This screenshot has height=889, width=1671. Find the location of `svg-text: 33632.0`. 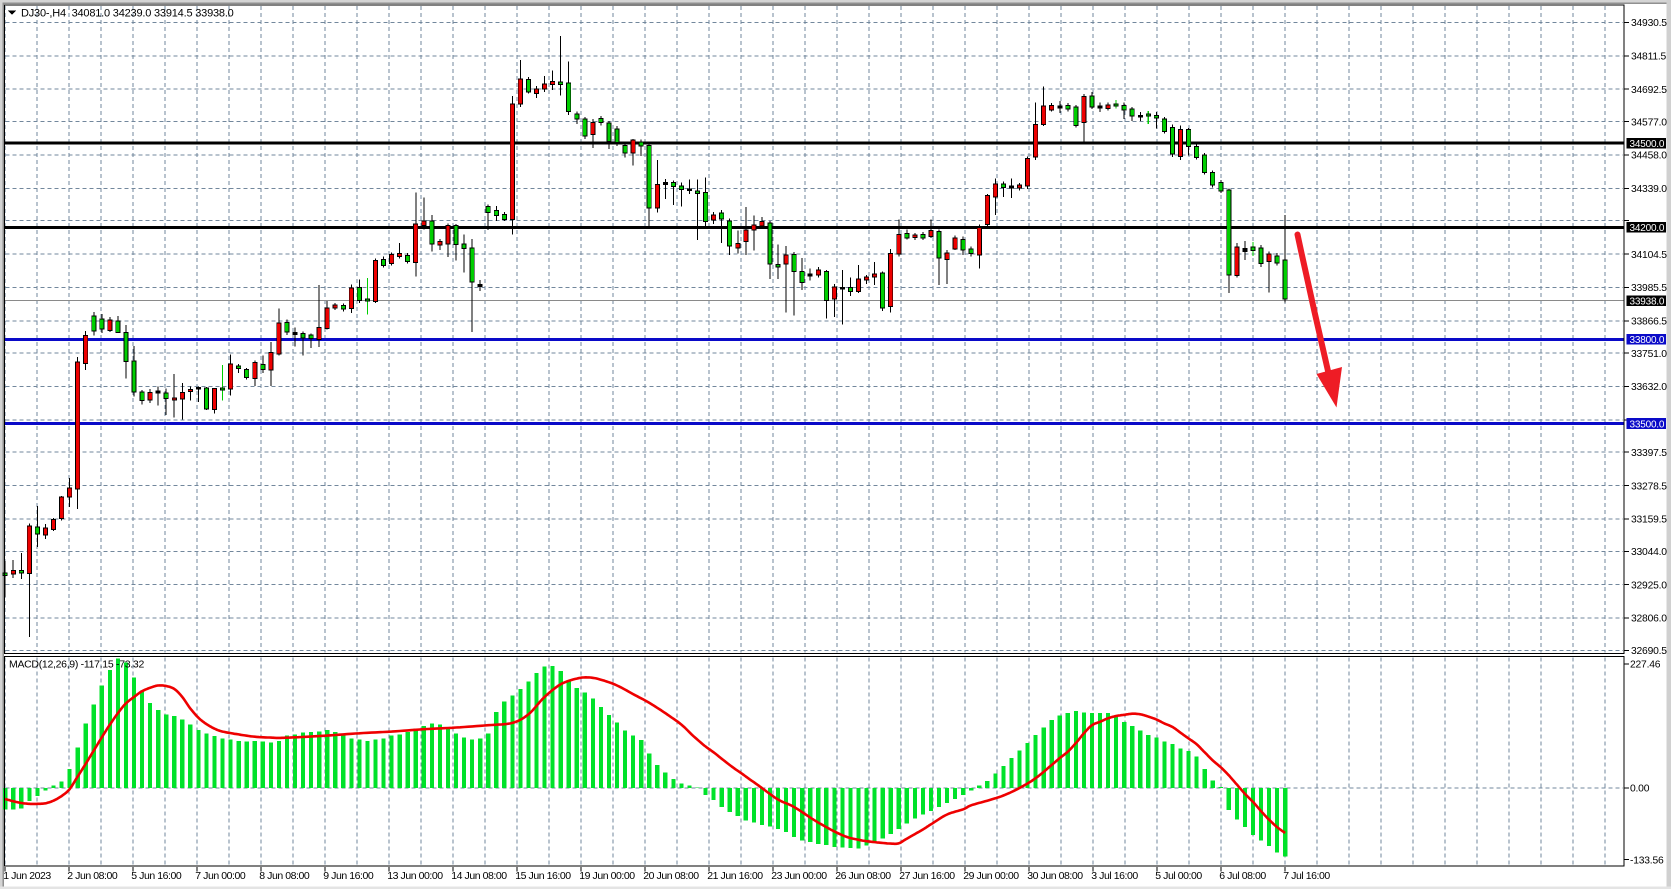

svg-text: 33632.0 is located at coordinates (1649, 387).